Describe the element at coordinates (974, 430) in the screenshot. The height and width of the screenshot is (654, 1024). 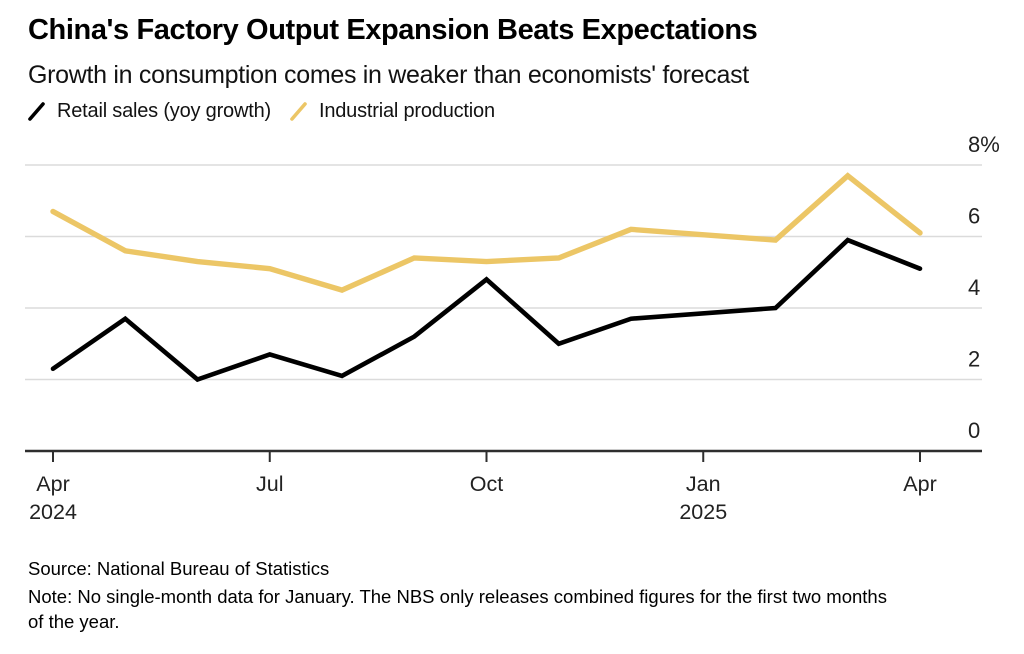
I see `y-tick-label: 0` at that location.